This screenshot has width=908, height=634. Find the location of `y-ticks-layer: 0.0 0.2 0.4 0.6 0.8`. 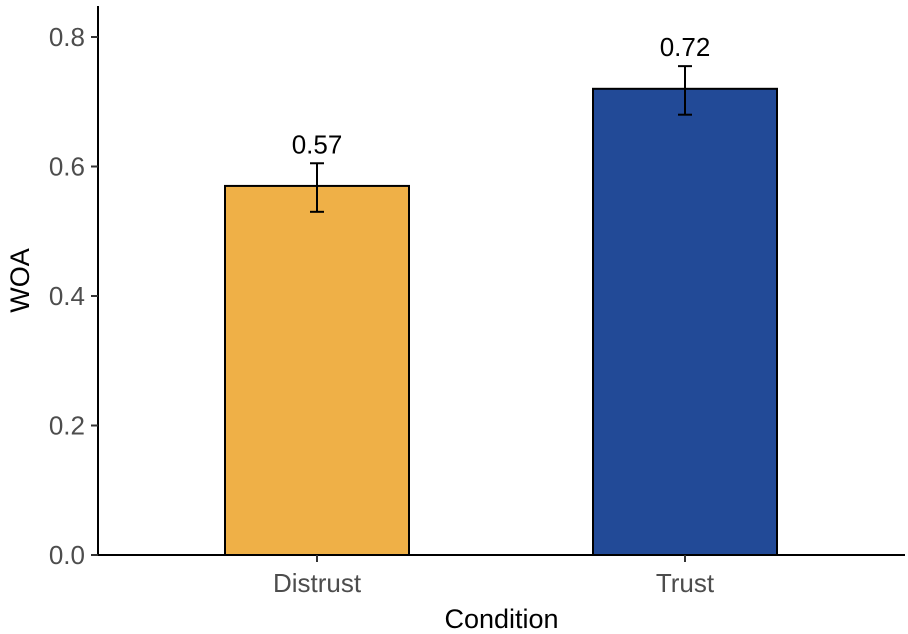

y-ticks-layer: 0.0 0.2 0.4 0.6 0.8 is located at coordinates (73, 296).